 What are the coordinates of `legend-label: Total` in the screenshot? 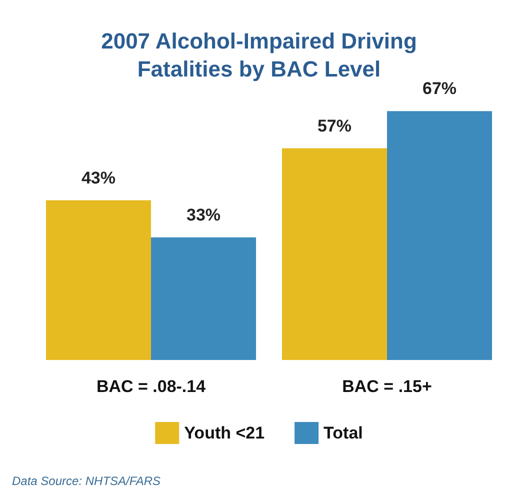 It's located at (343, 433).